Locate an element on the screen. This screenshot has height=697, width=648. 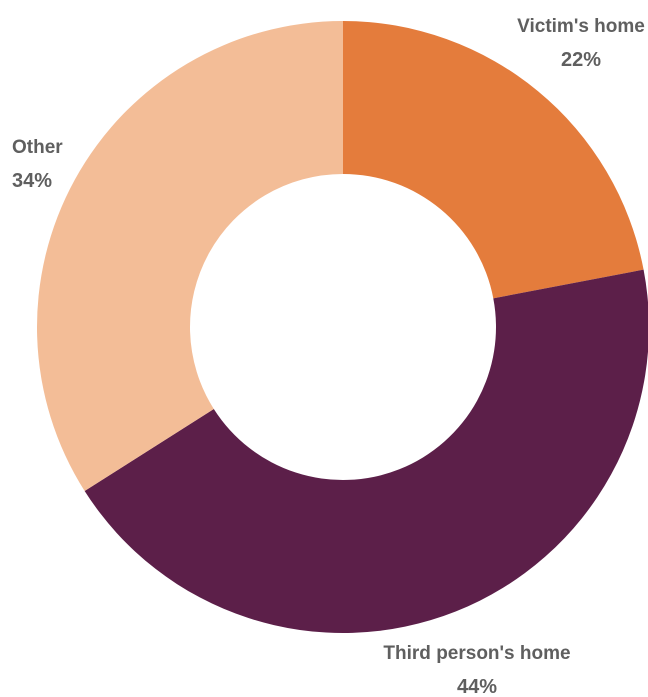
slice-value-victim-s-home: 22% is located at coordinates (581, 60).